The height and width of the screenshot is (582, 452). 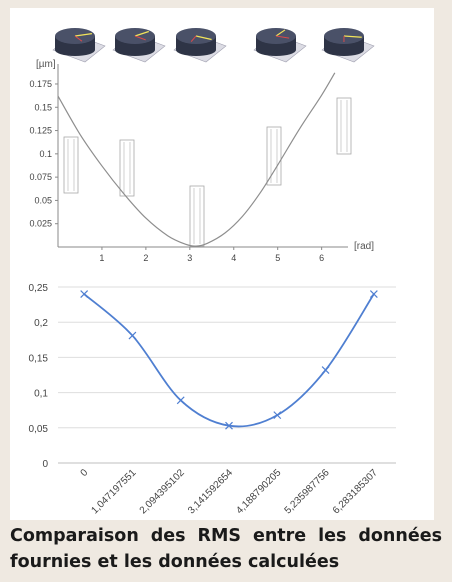 I want to click on top-x-tick-label: 4, so click(x=233, y=258).